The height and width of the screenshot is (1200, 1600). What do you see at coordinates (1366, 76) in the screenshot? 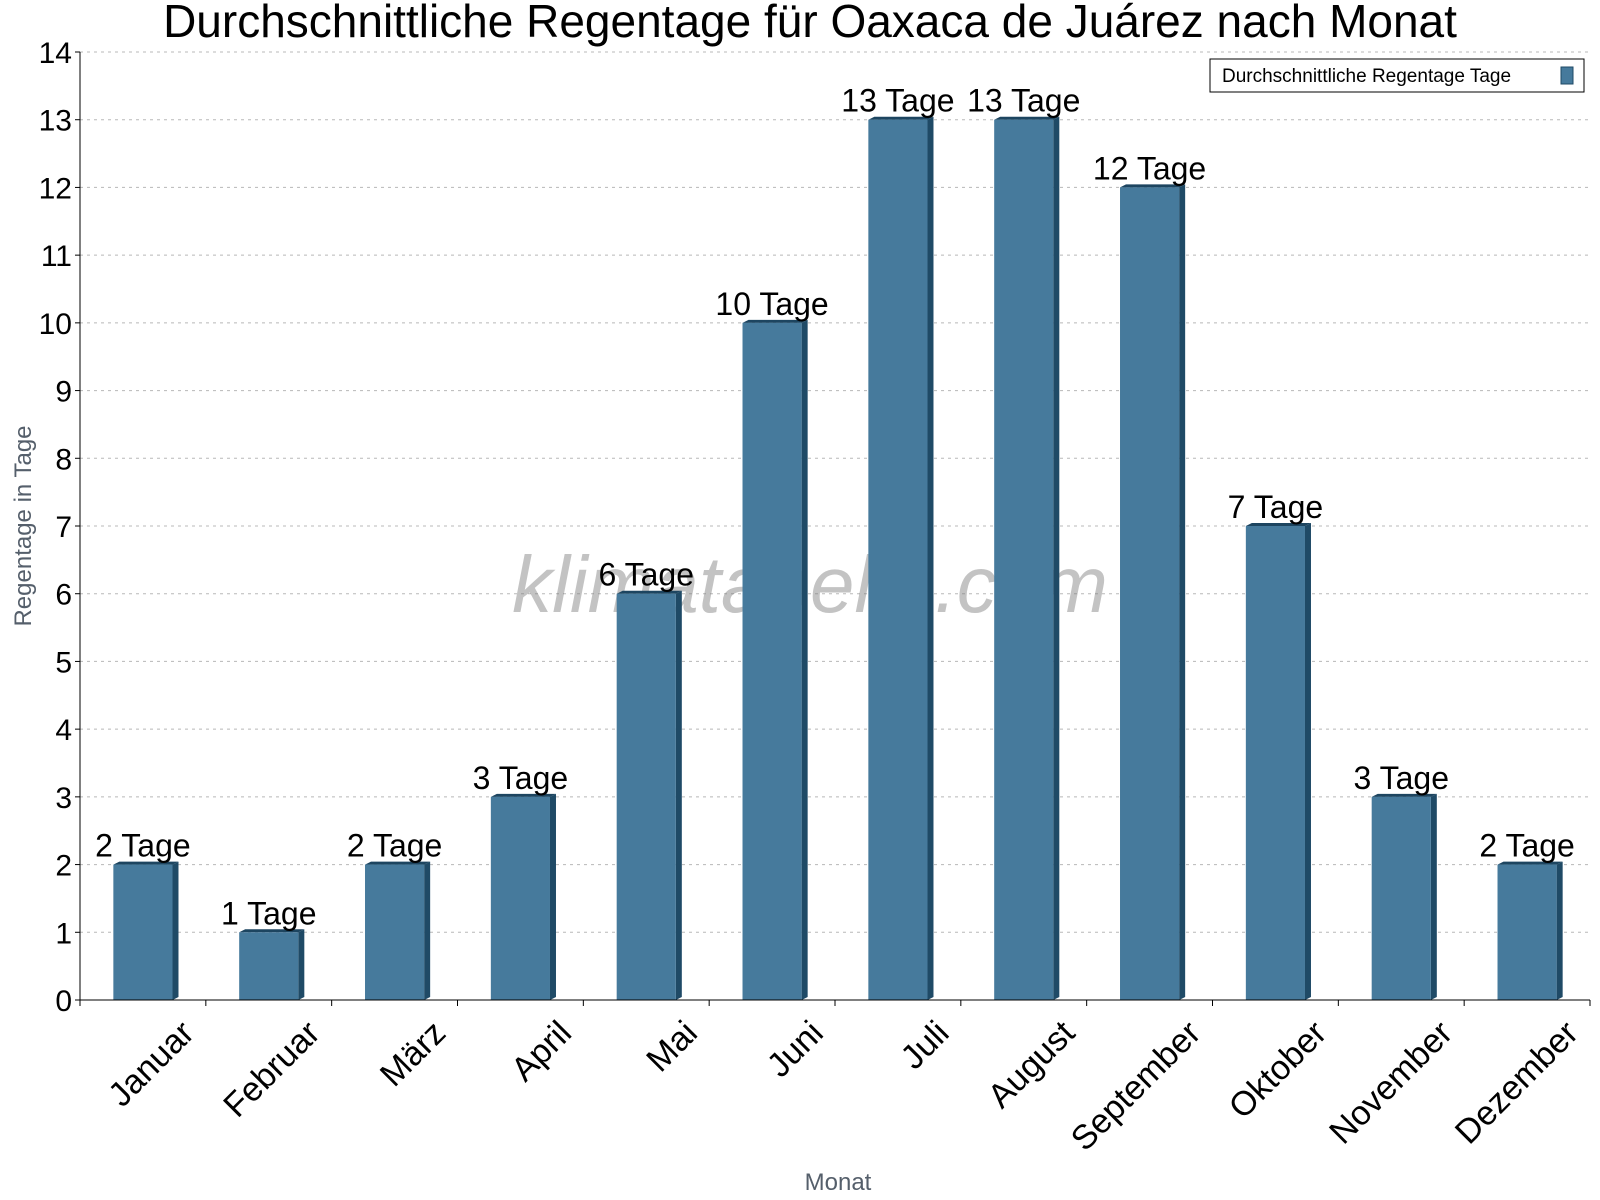
I see `legend-label: Durchschnittliche Regentage Tage` at bounding box center [1366, 76].